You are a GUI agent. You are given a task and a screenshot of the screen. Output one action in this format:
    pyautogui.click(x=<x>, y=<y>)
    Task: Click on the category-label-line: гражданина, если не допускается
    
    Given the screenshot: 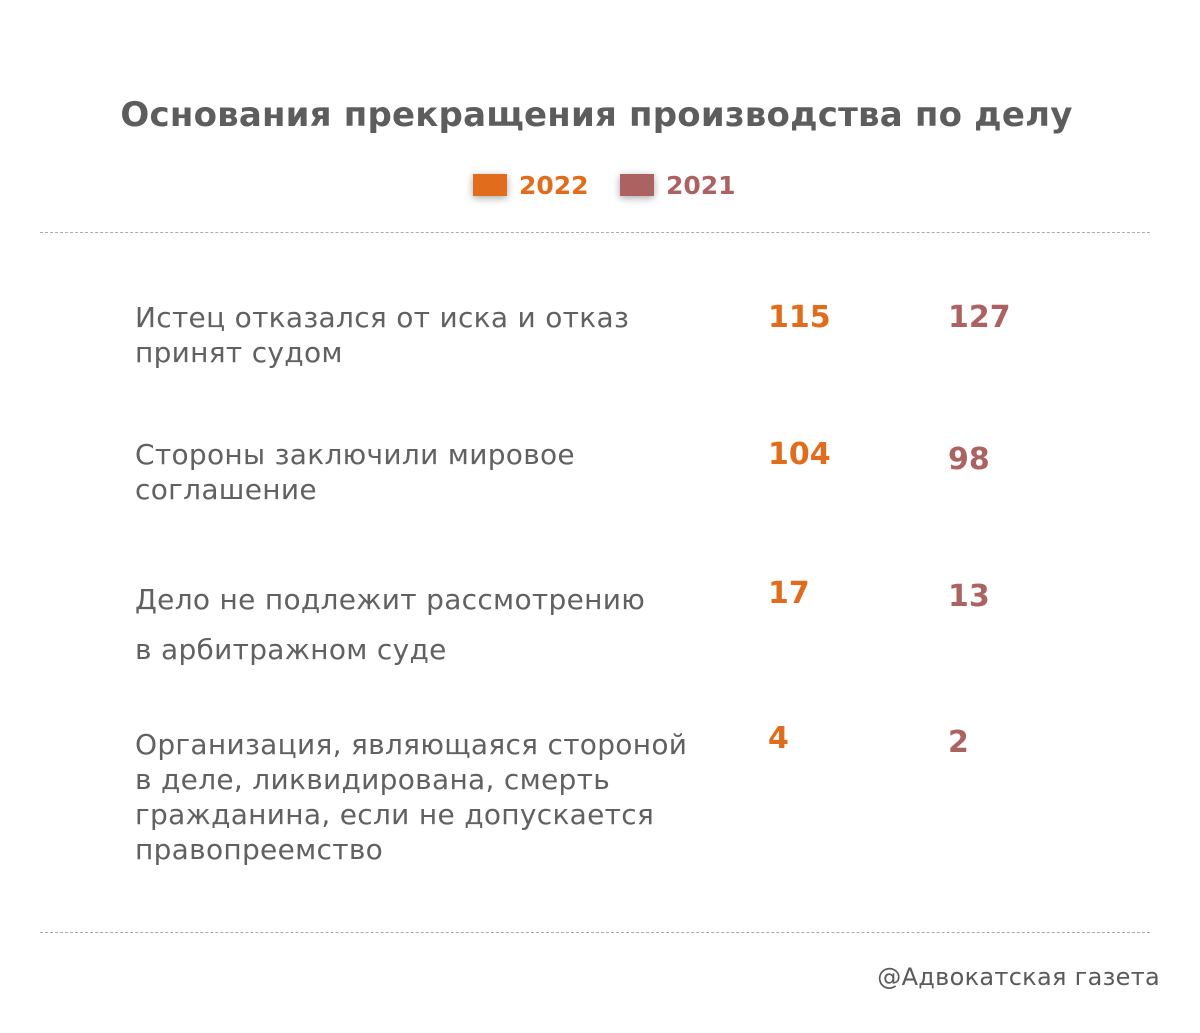 What is the action you would take?
    pyautogui.click(x=395, y=814)
    